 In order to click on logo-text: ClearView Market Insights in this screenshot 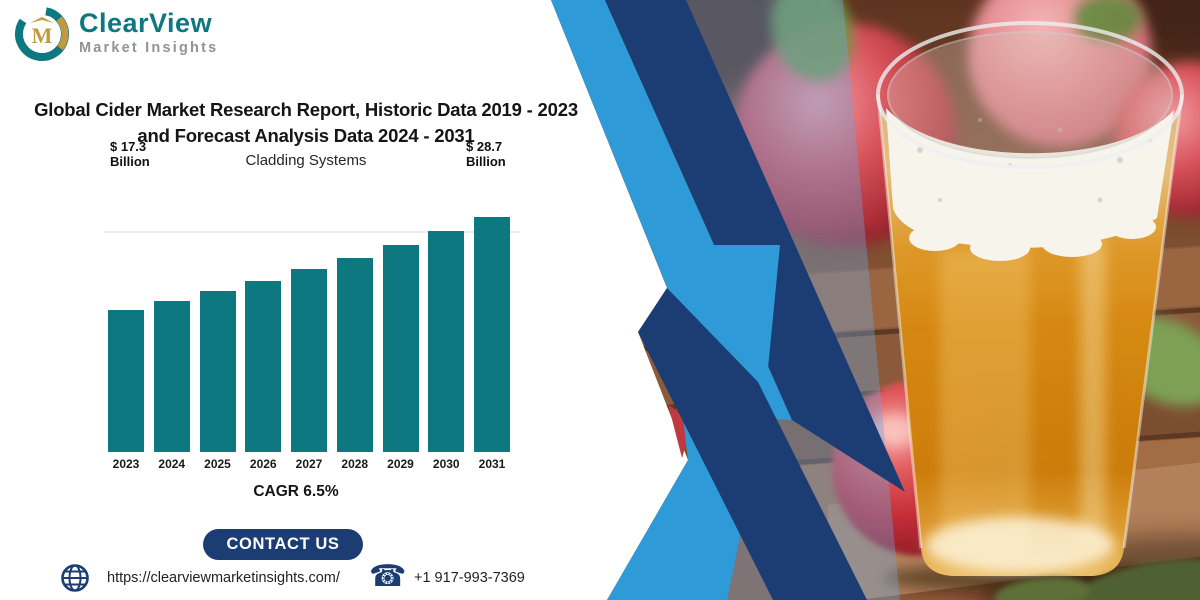, I will do `click(148, 30)`.